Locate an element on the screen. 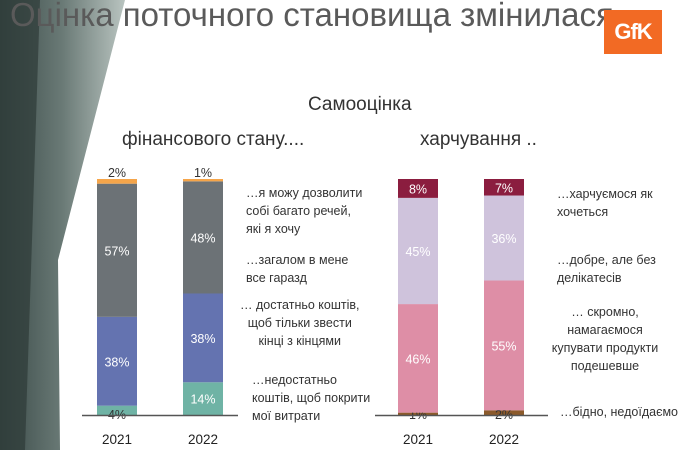  data-label-finance-2022-0: 14% is located at coordinates (202, 400).